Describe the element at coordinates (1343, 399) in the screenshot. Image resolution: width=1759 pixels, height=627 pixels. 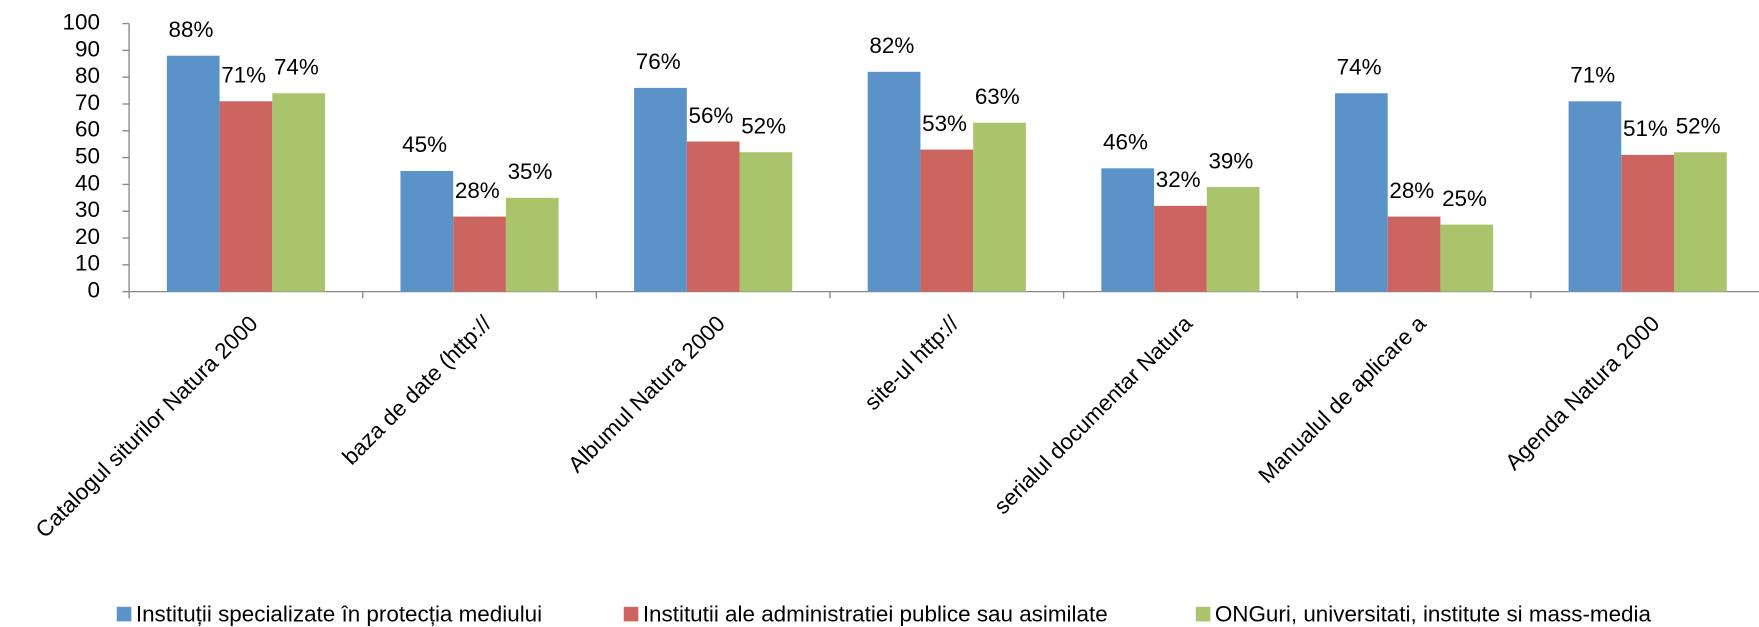
I see `x-tick-label: Manualul de aplicare a` at that location.